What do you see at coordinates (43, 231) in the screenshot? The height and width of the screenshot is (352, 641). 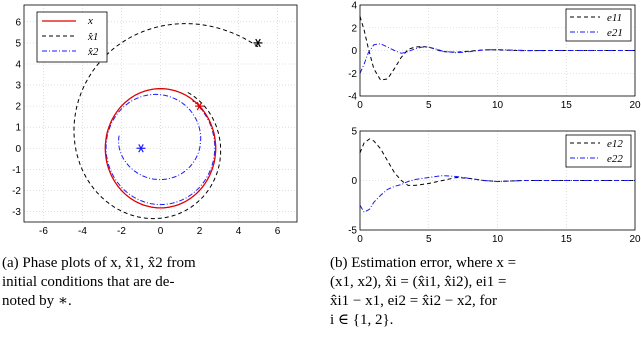 I see `x-tick-label: -6` at bounding box center [43, 231].